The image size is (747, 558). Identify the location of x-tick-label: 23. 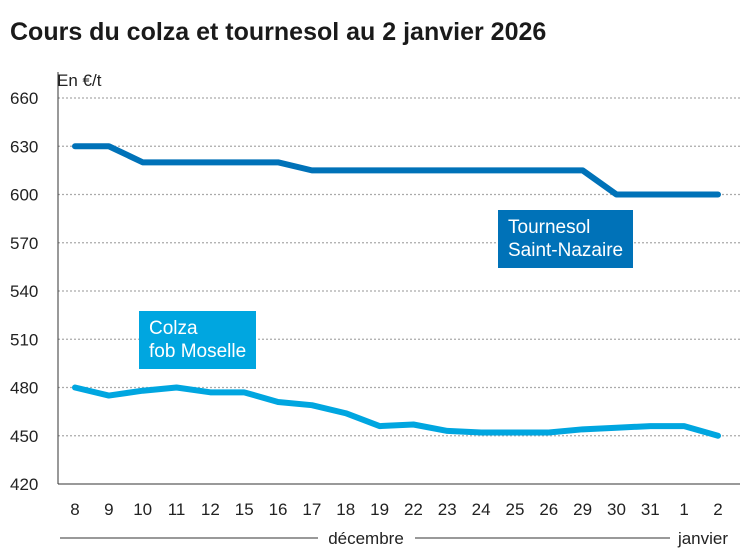
(447, 509).